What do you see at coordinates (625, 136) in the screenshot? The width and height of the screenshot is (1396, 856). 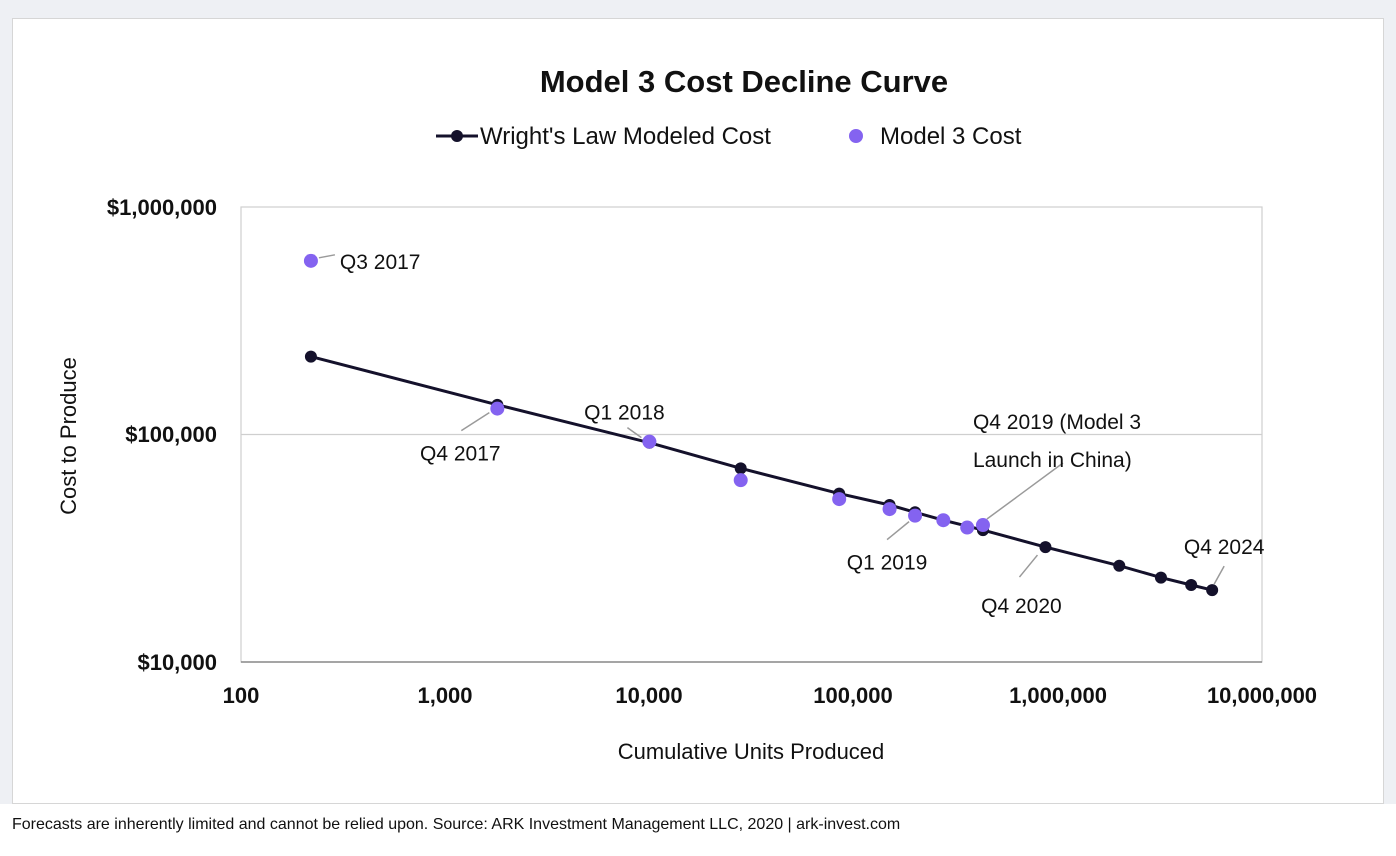 I see `legend-modeled-label: Wright's Law Modeled Cost` at bounding box center [625, 136].